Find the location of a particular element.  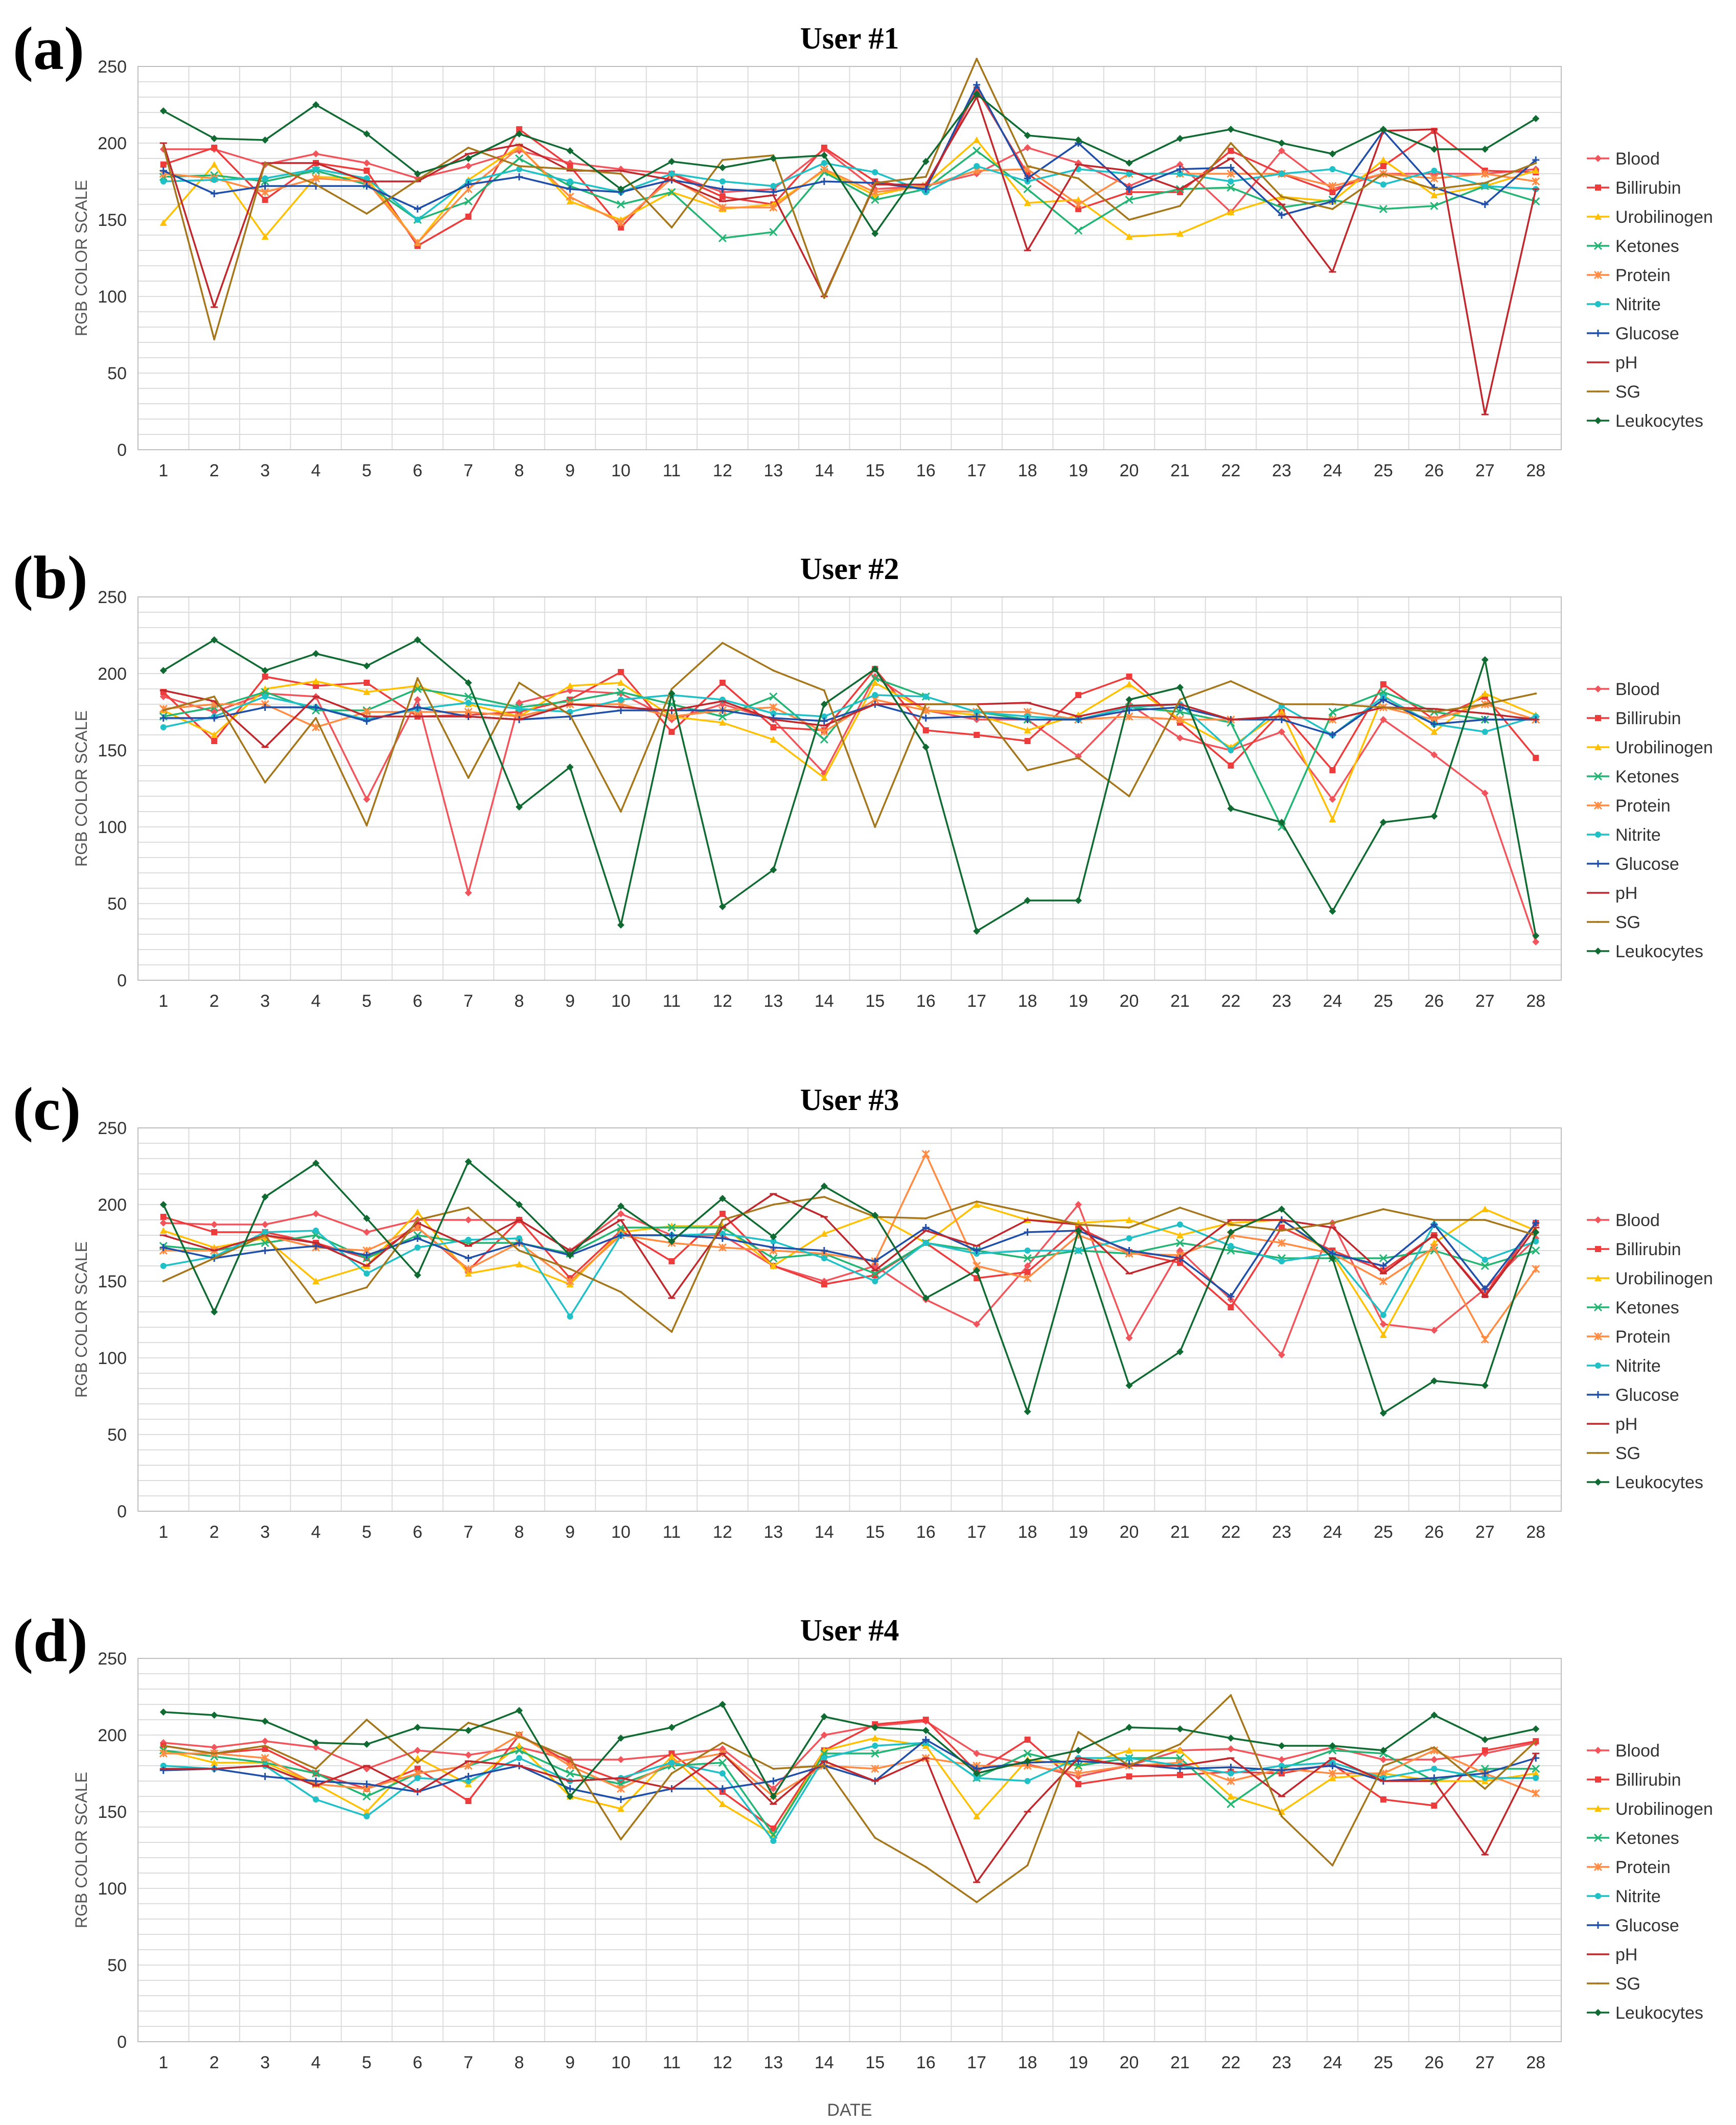

x-tick-label: 1 is located at coordinates (163, 1001).